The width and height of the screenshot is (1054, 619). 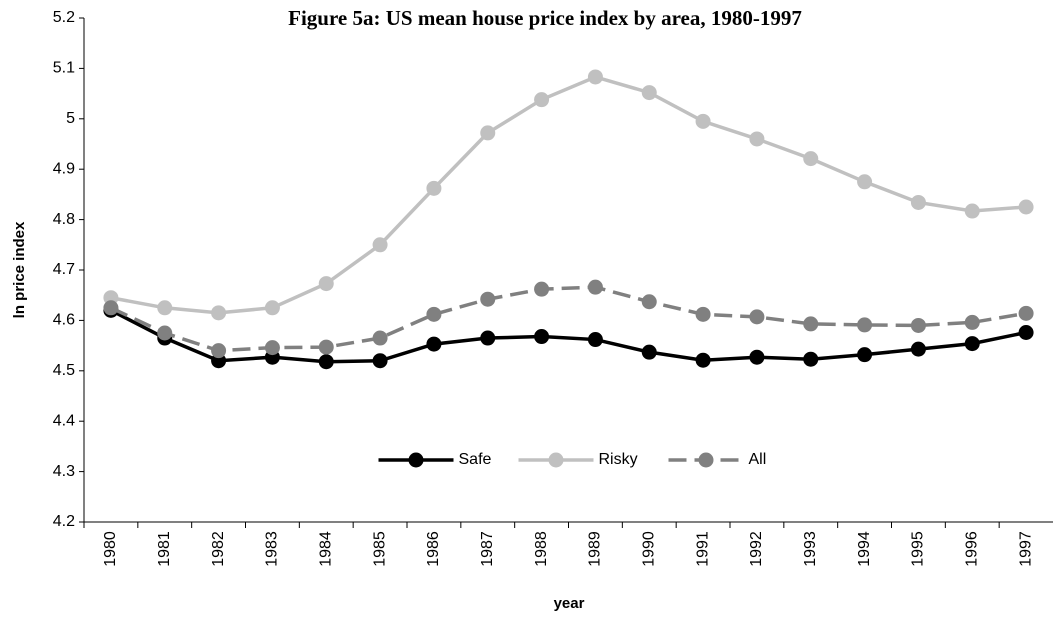 I want to click on y-tick-label: 4.6, so click(x=64, y=320).